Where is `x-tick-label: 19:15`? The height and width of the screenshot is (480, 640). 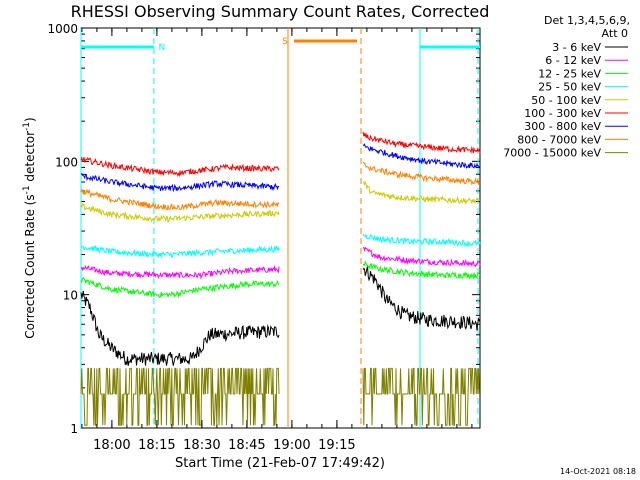 x-tick-label: 19:15 is located at coordinates (336, 445).